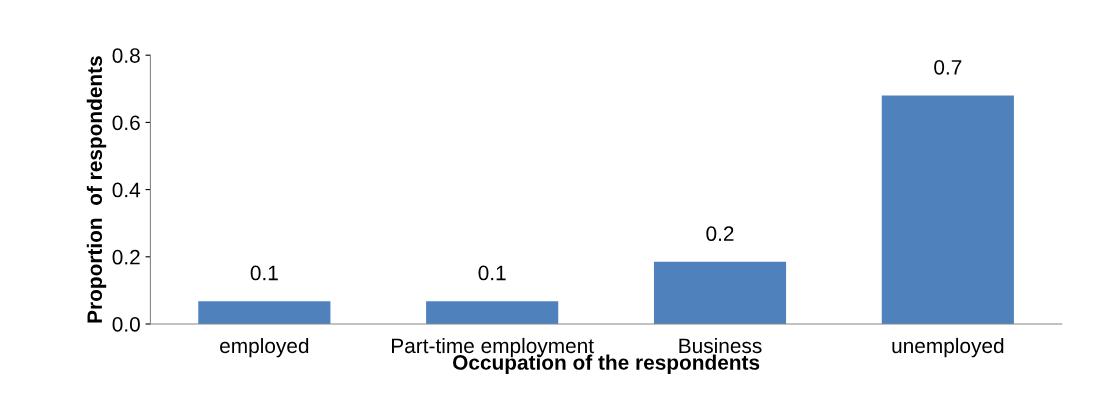  Describe the element at coordinates (948, 347) in the screenshot. I see `x-tick-label: unemployed` at that location.